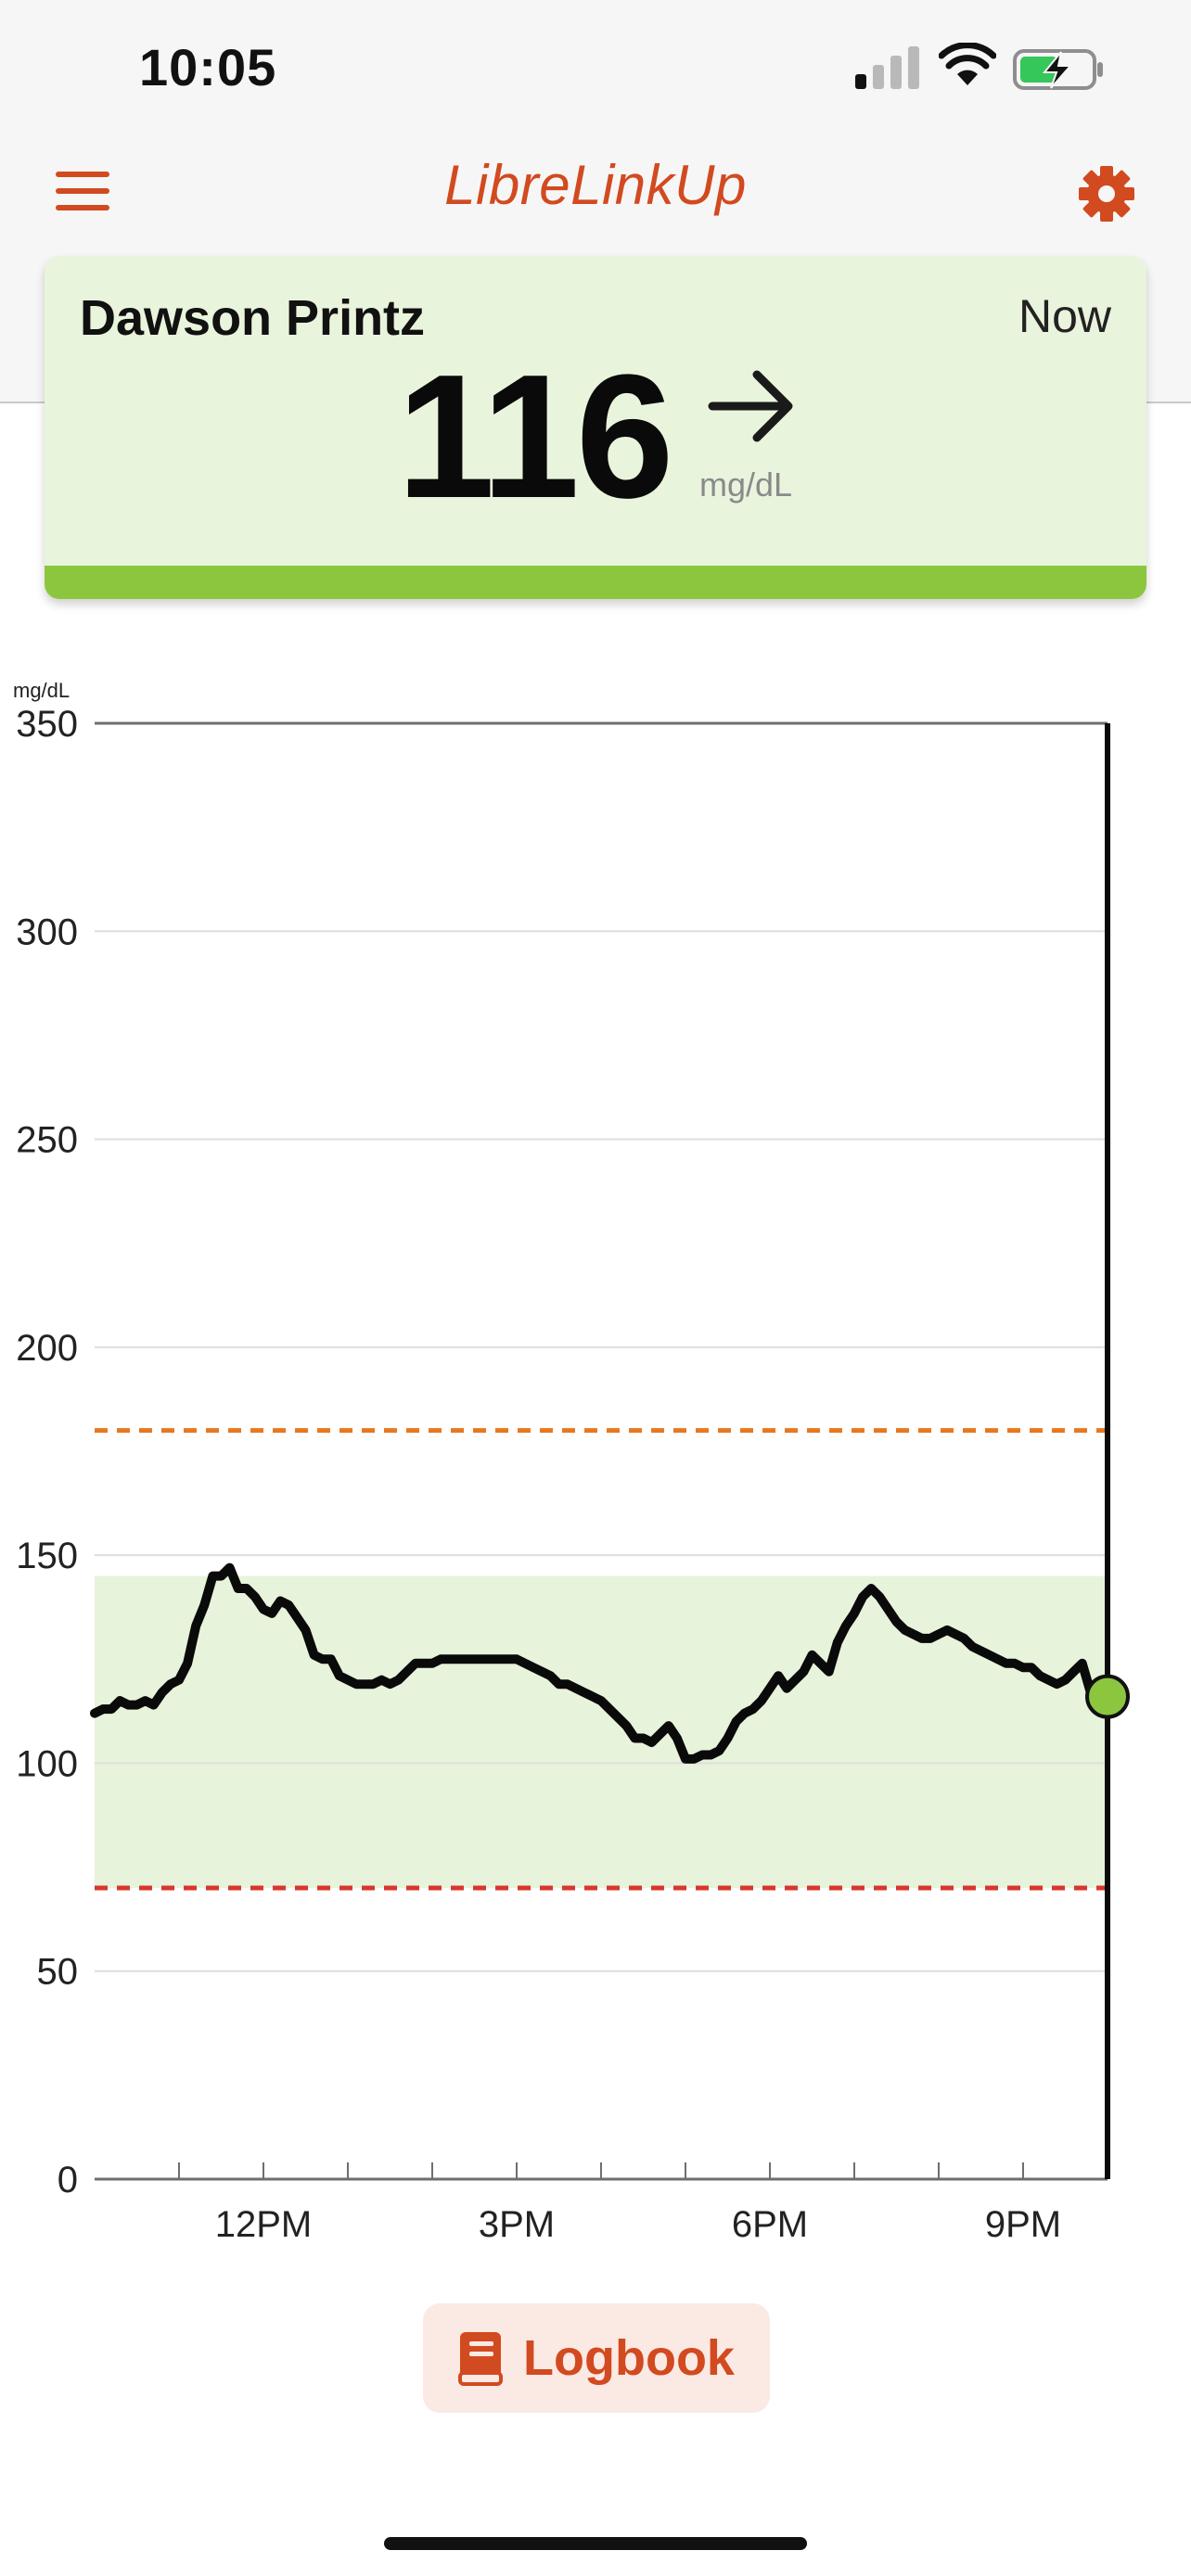 This screenshot has width=1191, height=2576. Describe the element at coordinates (1064, 316) in the screenshot. I see `reading-time: Now` at that location.